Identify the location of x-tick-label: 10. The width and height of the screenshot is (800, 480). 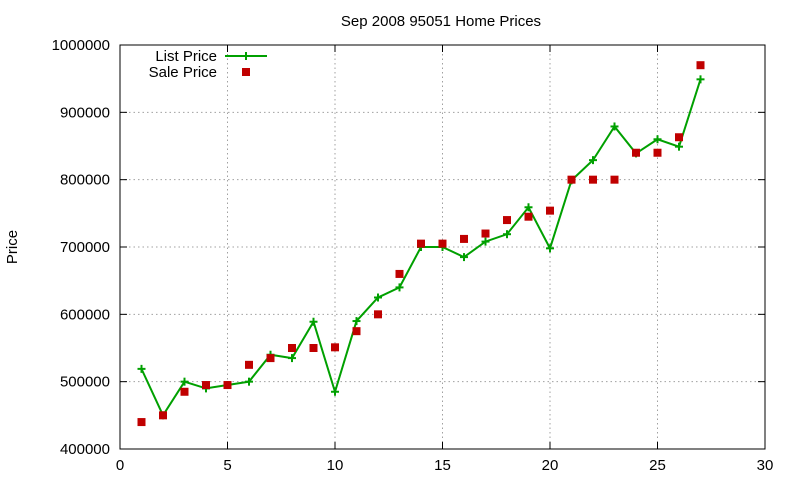
(335, 465).